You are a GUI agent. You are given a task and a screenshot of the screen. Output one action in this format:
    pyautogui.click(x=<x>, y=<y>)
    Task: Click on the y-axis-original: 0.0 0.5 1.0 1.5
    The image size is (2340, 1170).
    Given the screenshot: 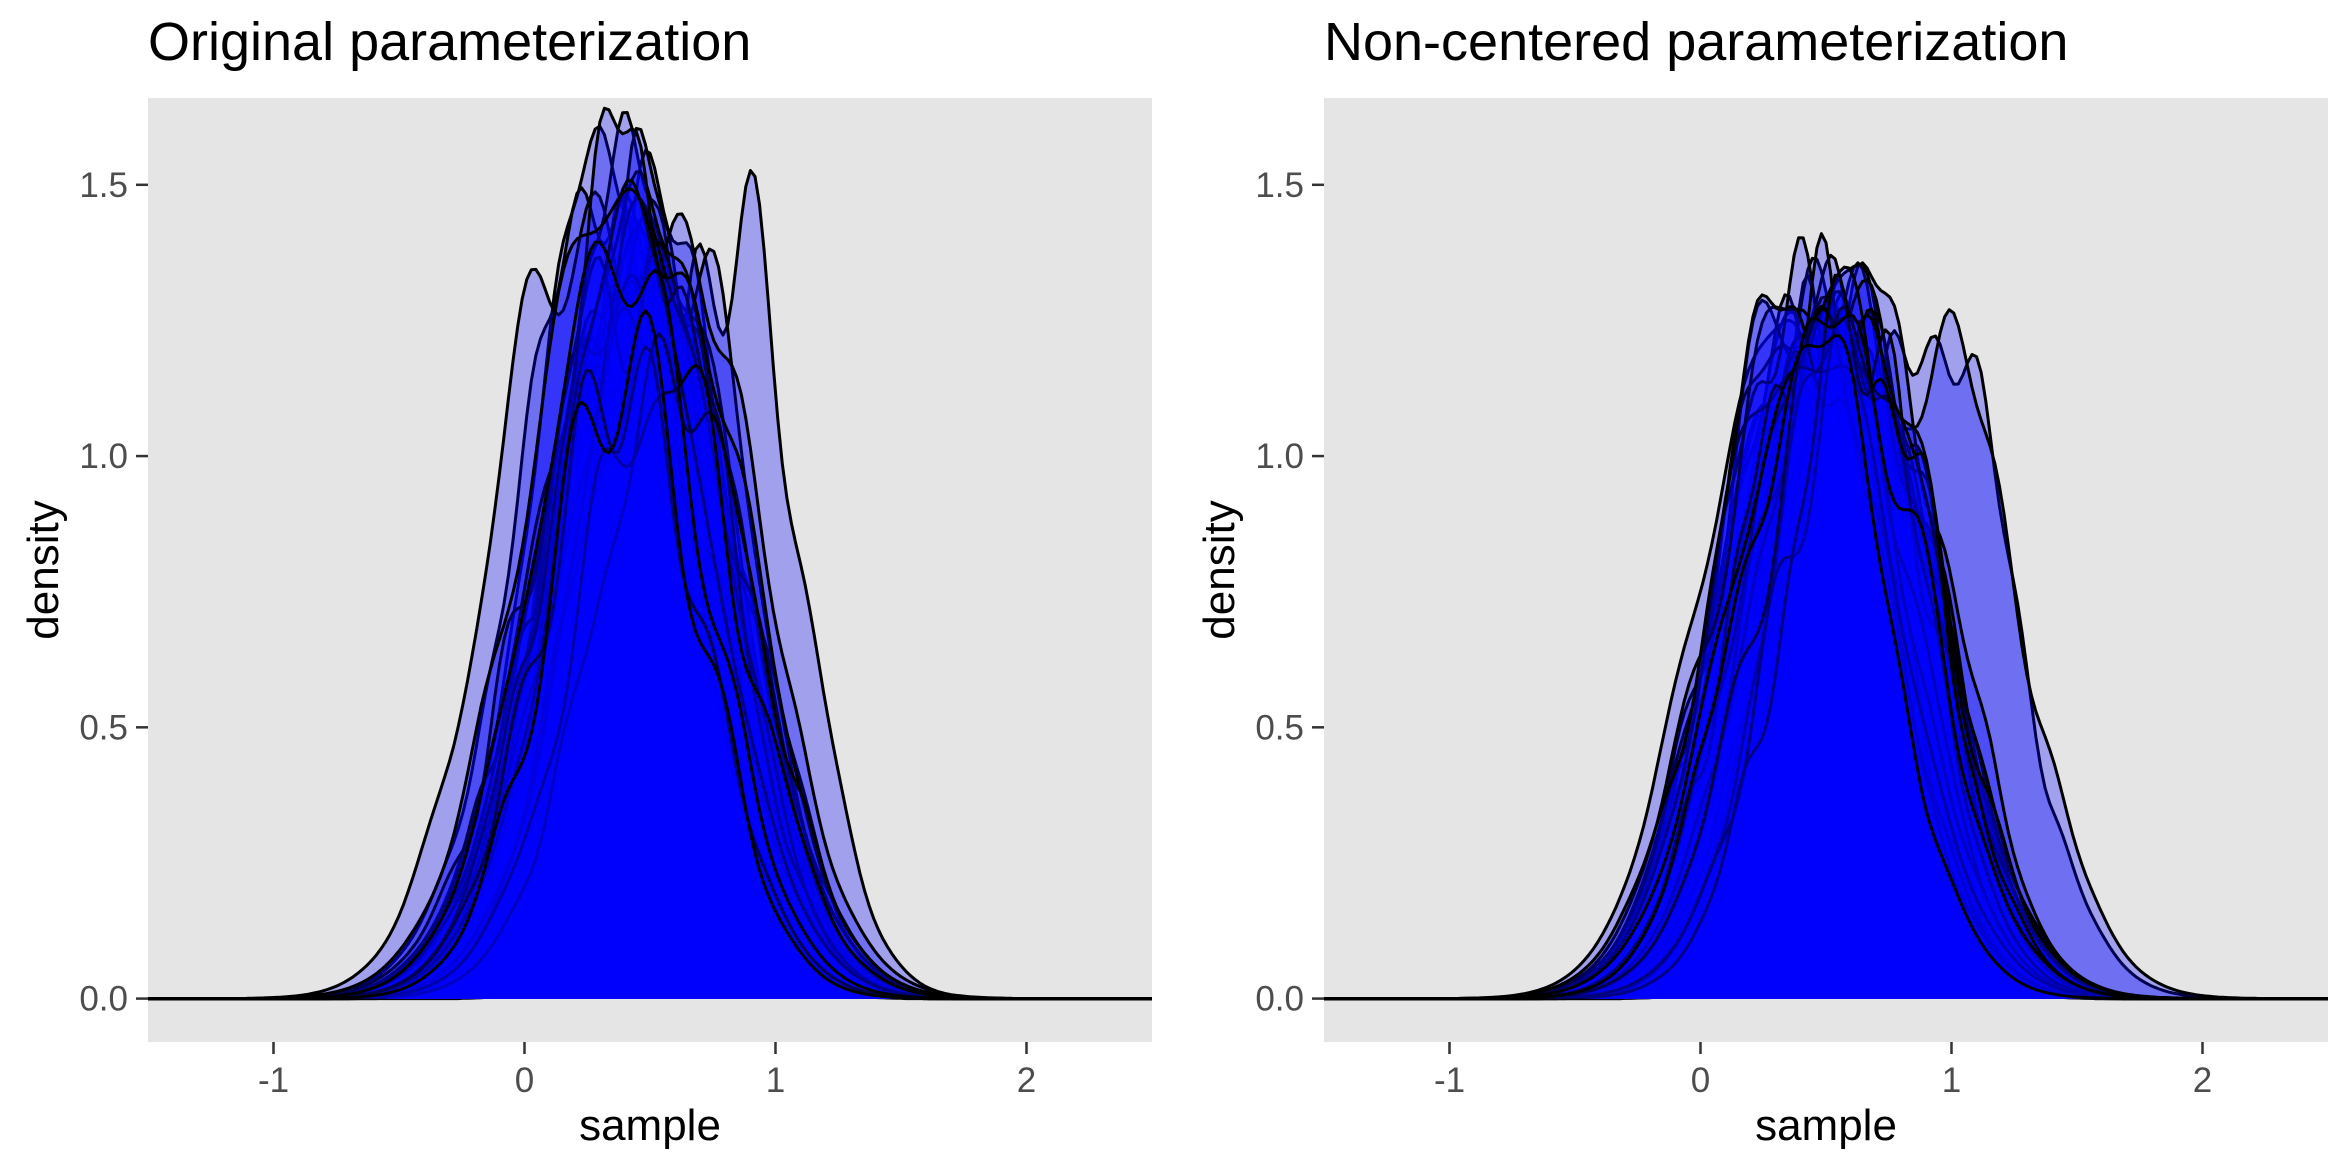 What is the action you would take?
    pyautogui.click(x=113, y=592)
    